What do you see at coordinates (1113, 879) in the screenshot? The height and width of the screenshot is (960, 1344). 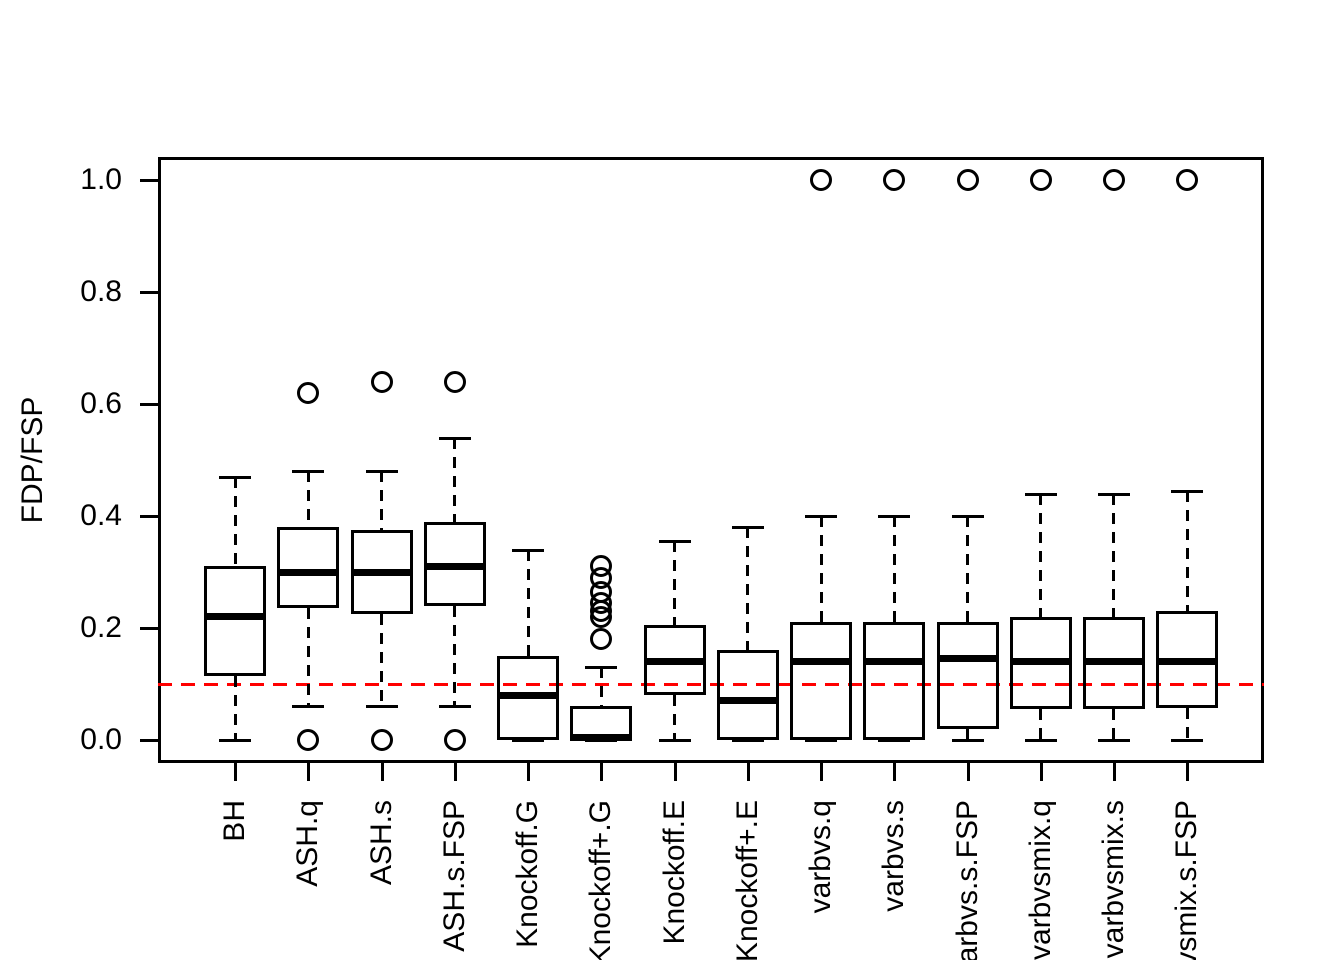 I see `x-axis-tick-label: varbvsmix.s` at bounding box center [1113, 879].